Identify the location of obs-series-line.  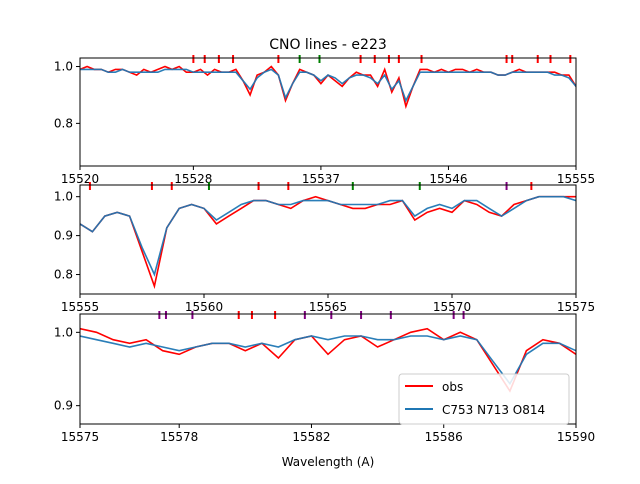
(328, 360).